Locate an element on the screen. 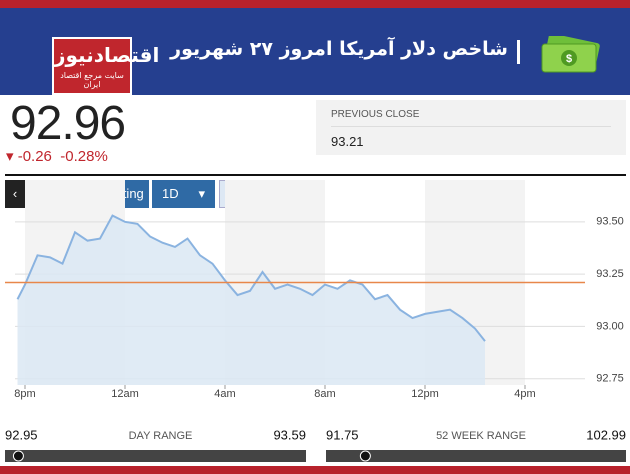 Image resolution: width=630 pixels, height=474 pixels. change: -0.26 is located at coordinates (34, 156).